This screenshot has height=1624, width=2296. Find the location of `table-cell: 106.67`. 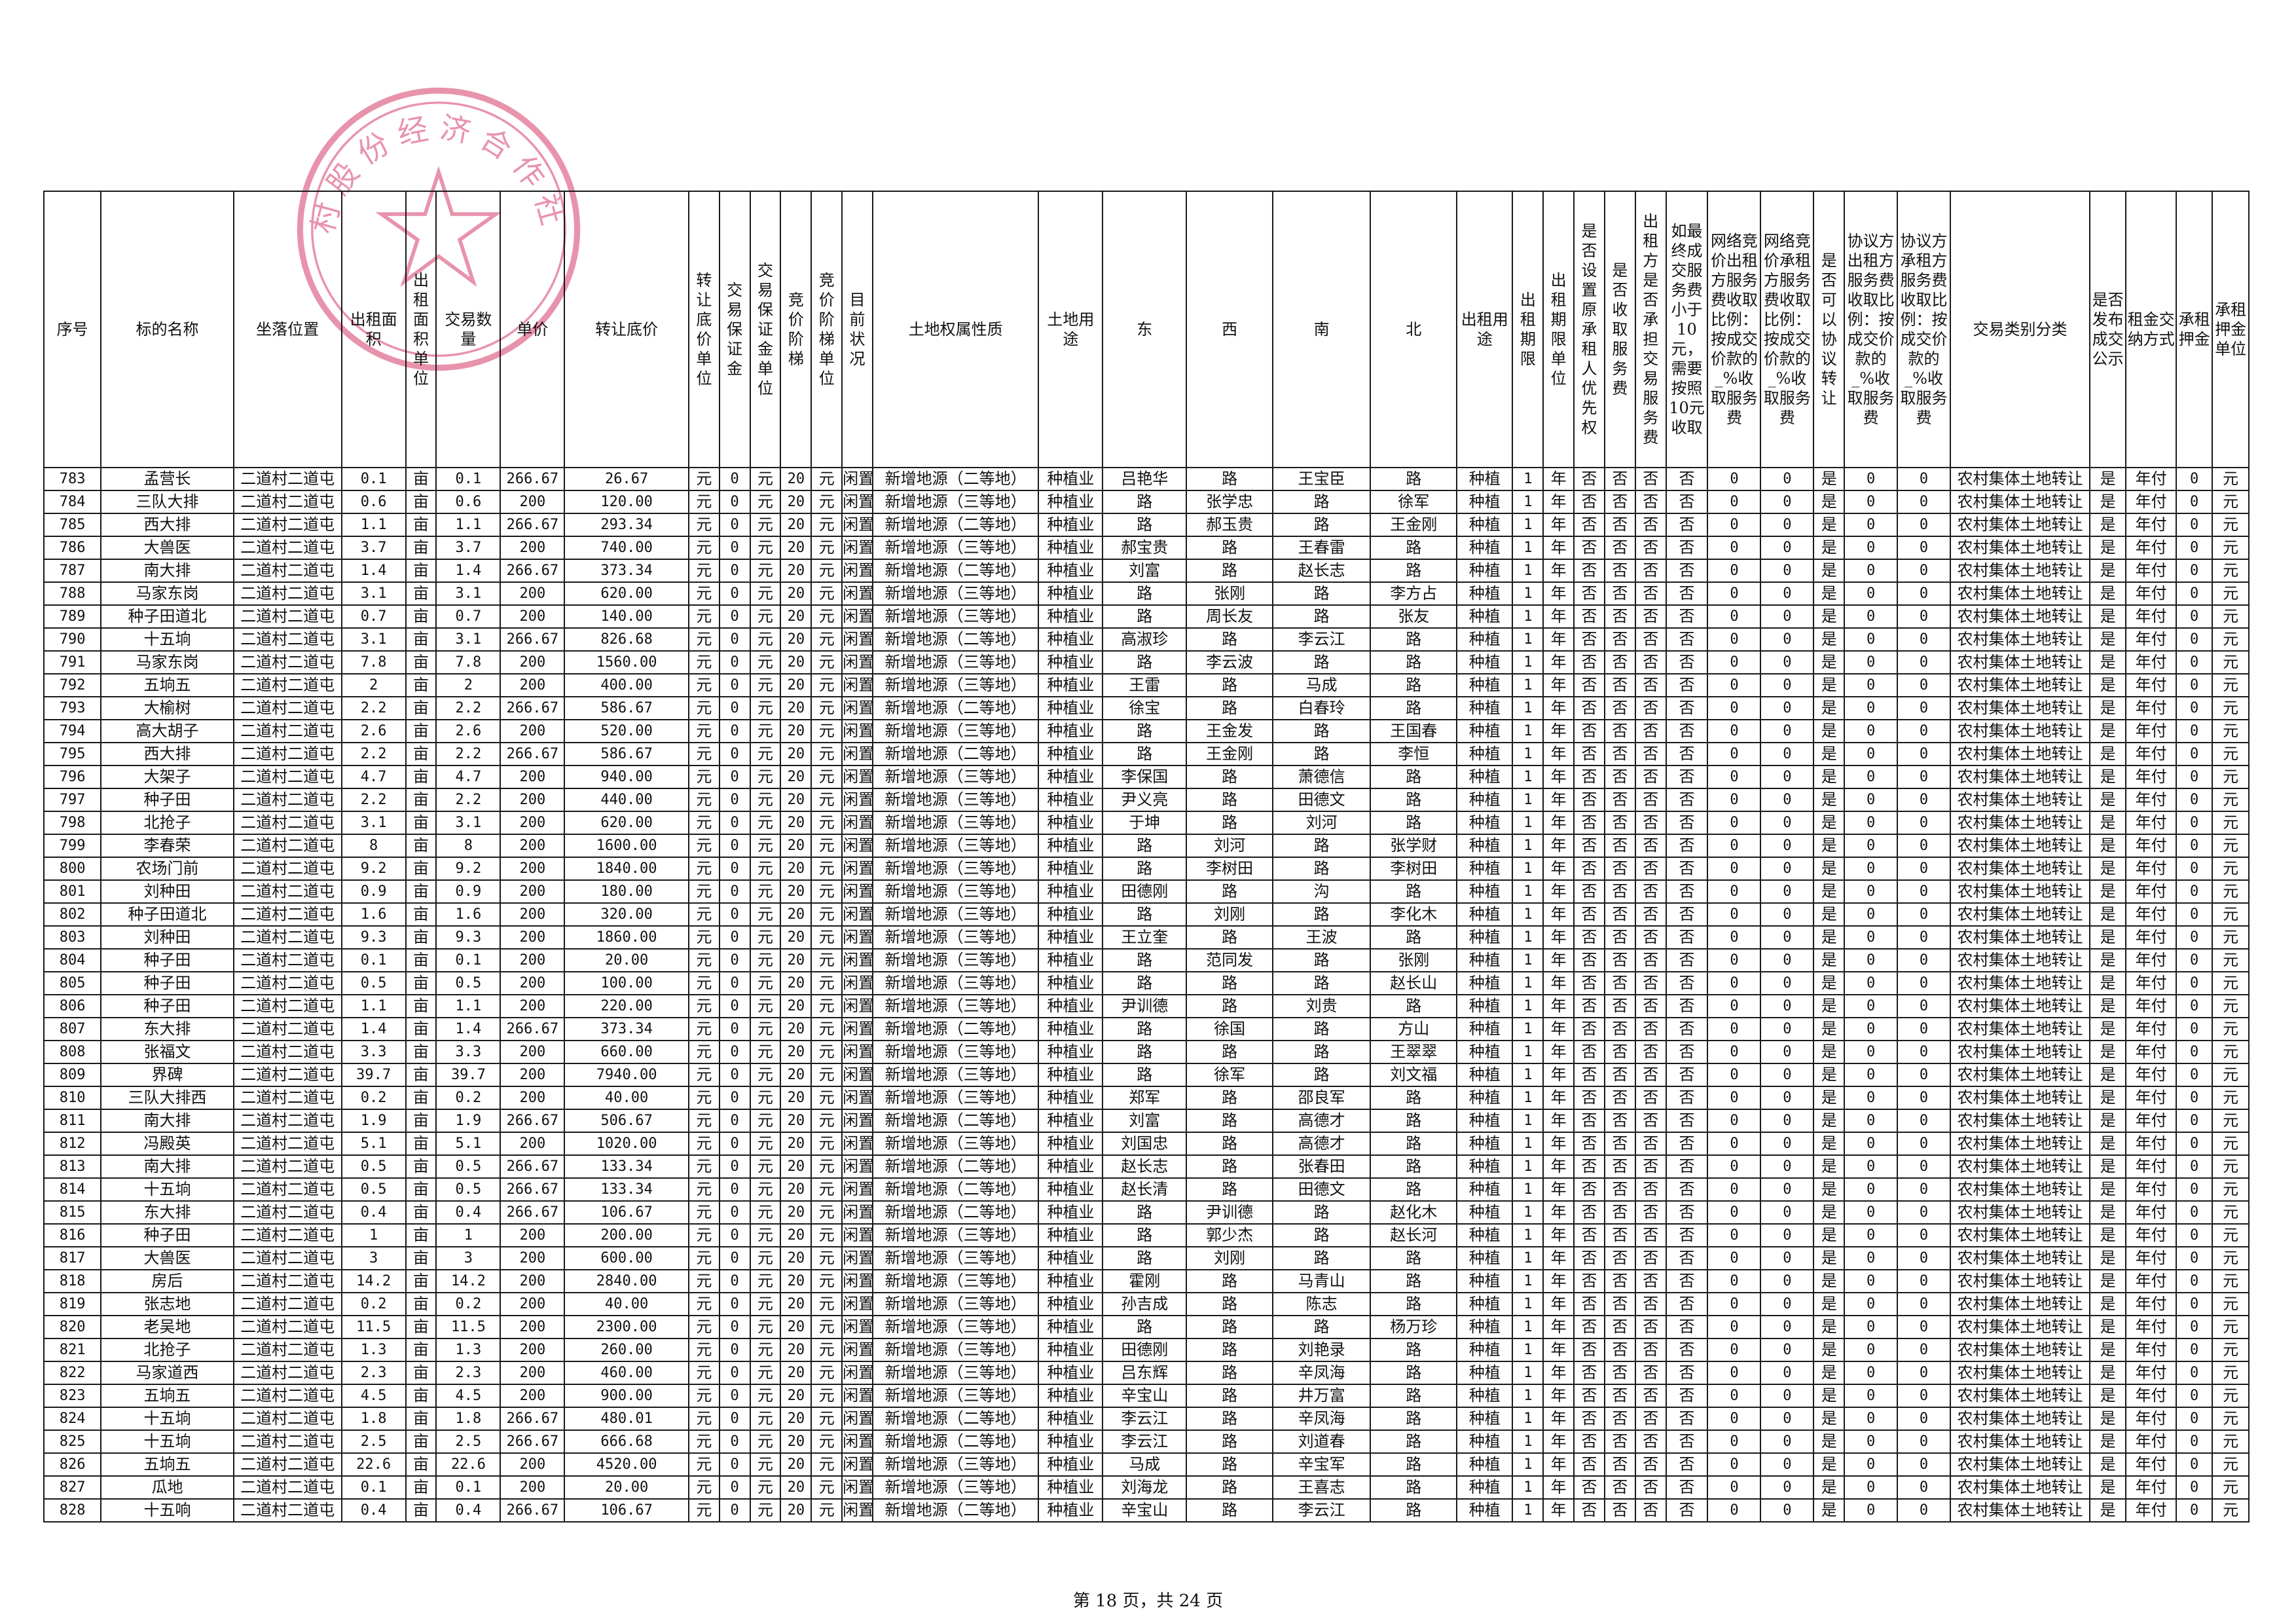

table-cell: 106.67 is located at coordinates (626, 1212).